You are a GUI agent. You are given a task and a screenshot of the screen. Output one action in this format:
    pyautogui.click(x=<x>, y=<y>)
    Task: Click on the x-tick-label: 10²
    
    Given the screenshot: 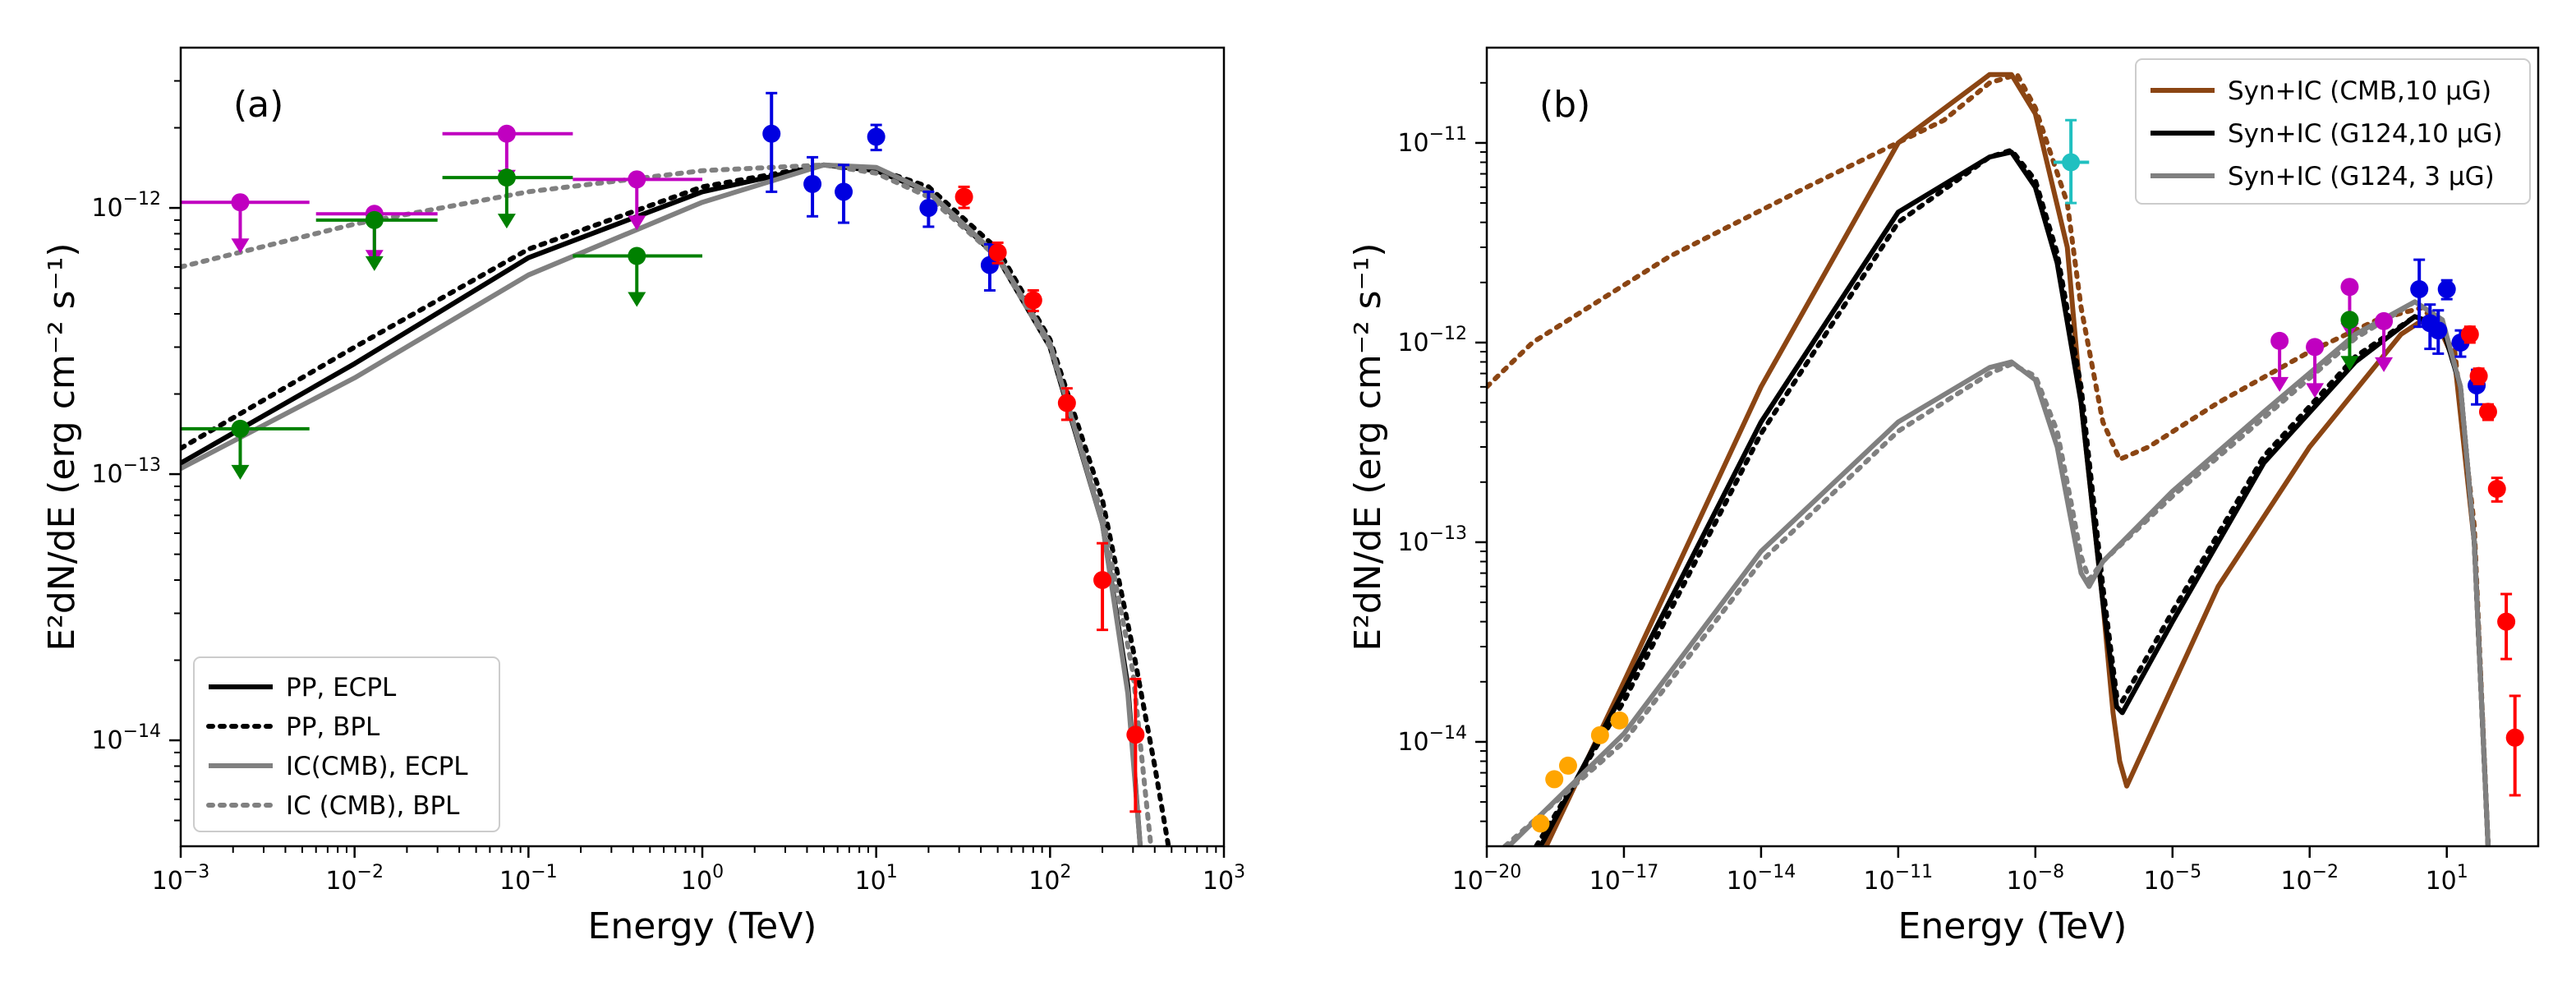 What is the action you would take?
    pyautogui.click(x=1049, y=879)
    